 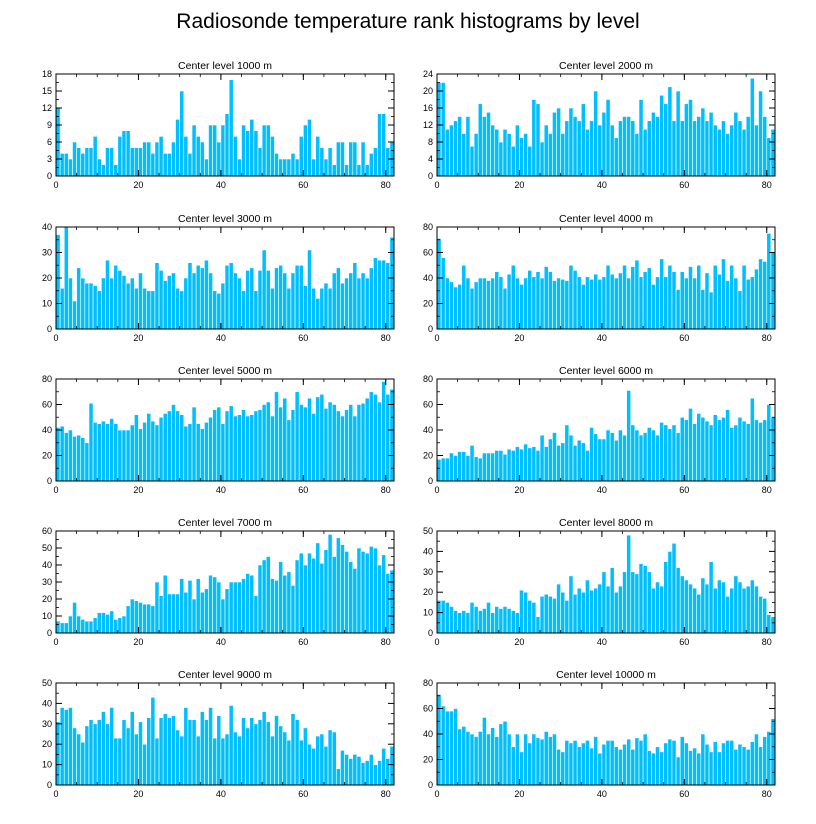 I want to click on y-tick-label: 9, so click(x=49, y=125).